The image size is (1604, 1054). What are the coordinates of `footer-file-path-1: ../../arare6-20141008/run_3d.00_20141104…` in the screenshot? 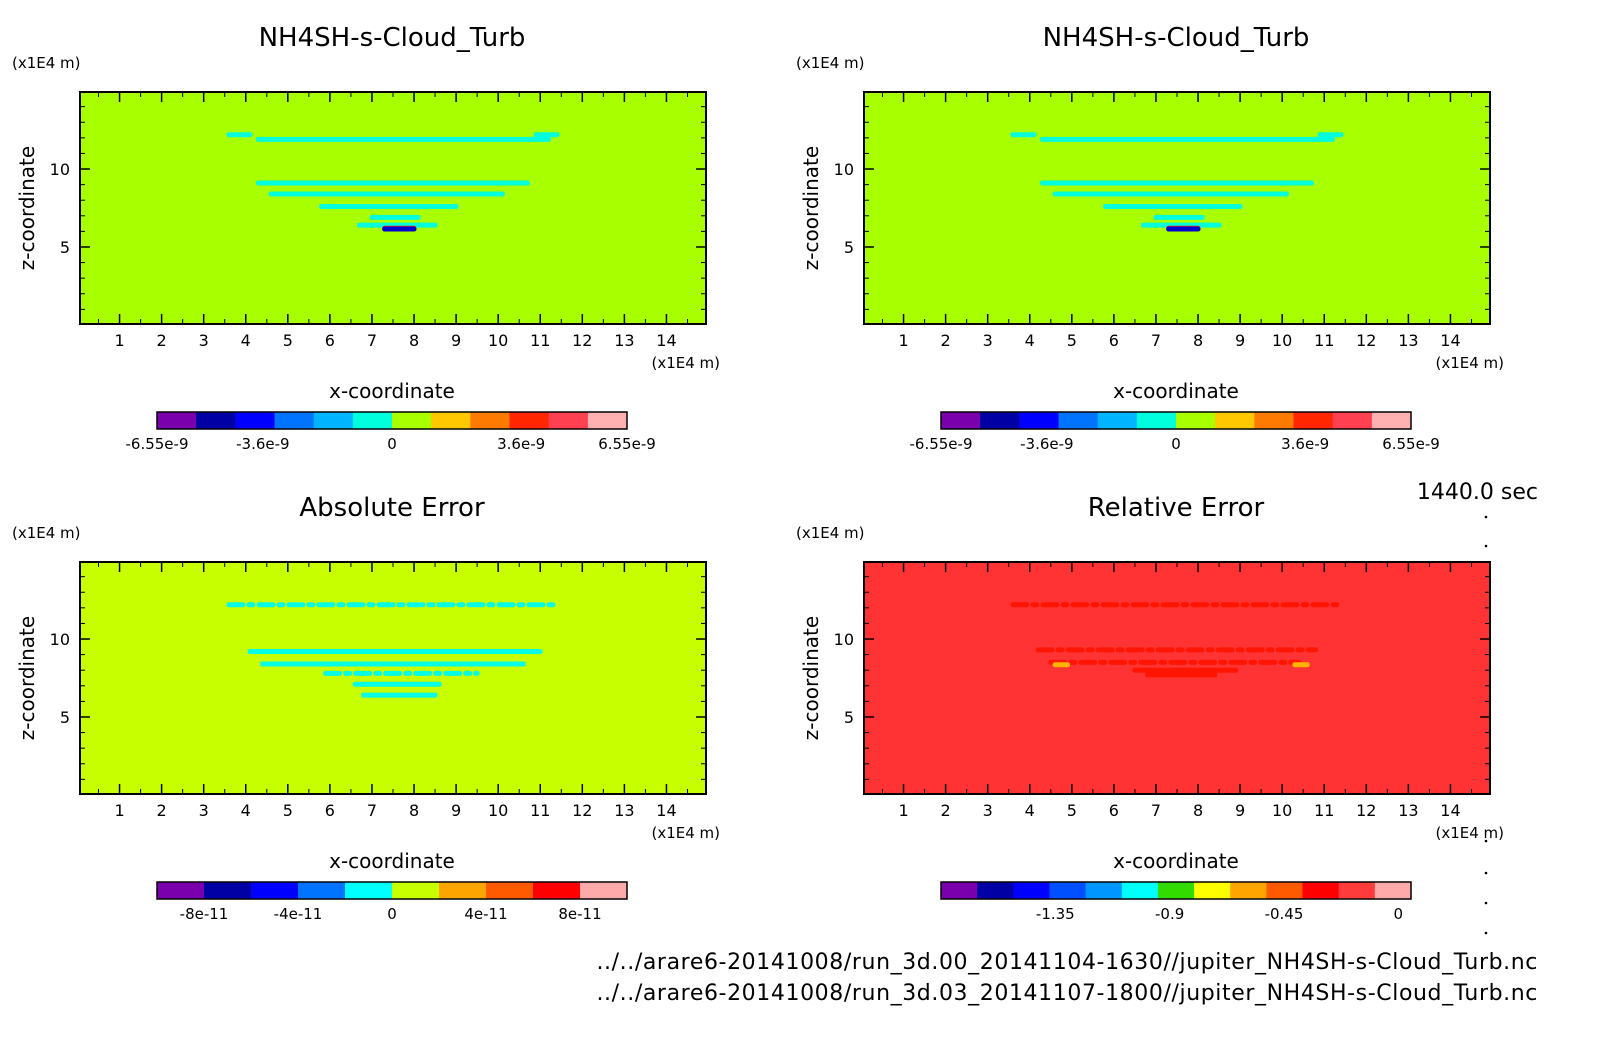 It's located at (1067, 962).